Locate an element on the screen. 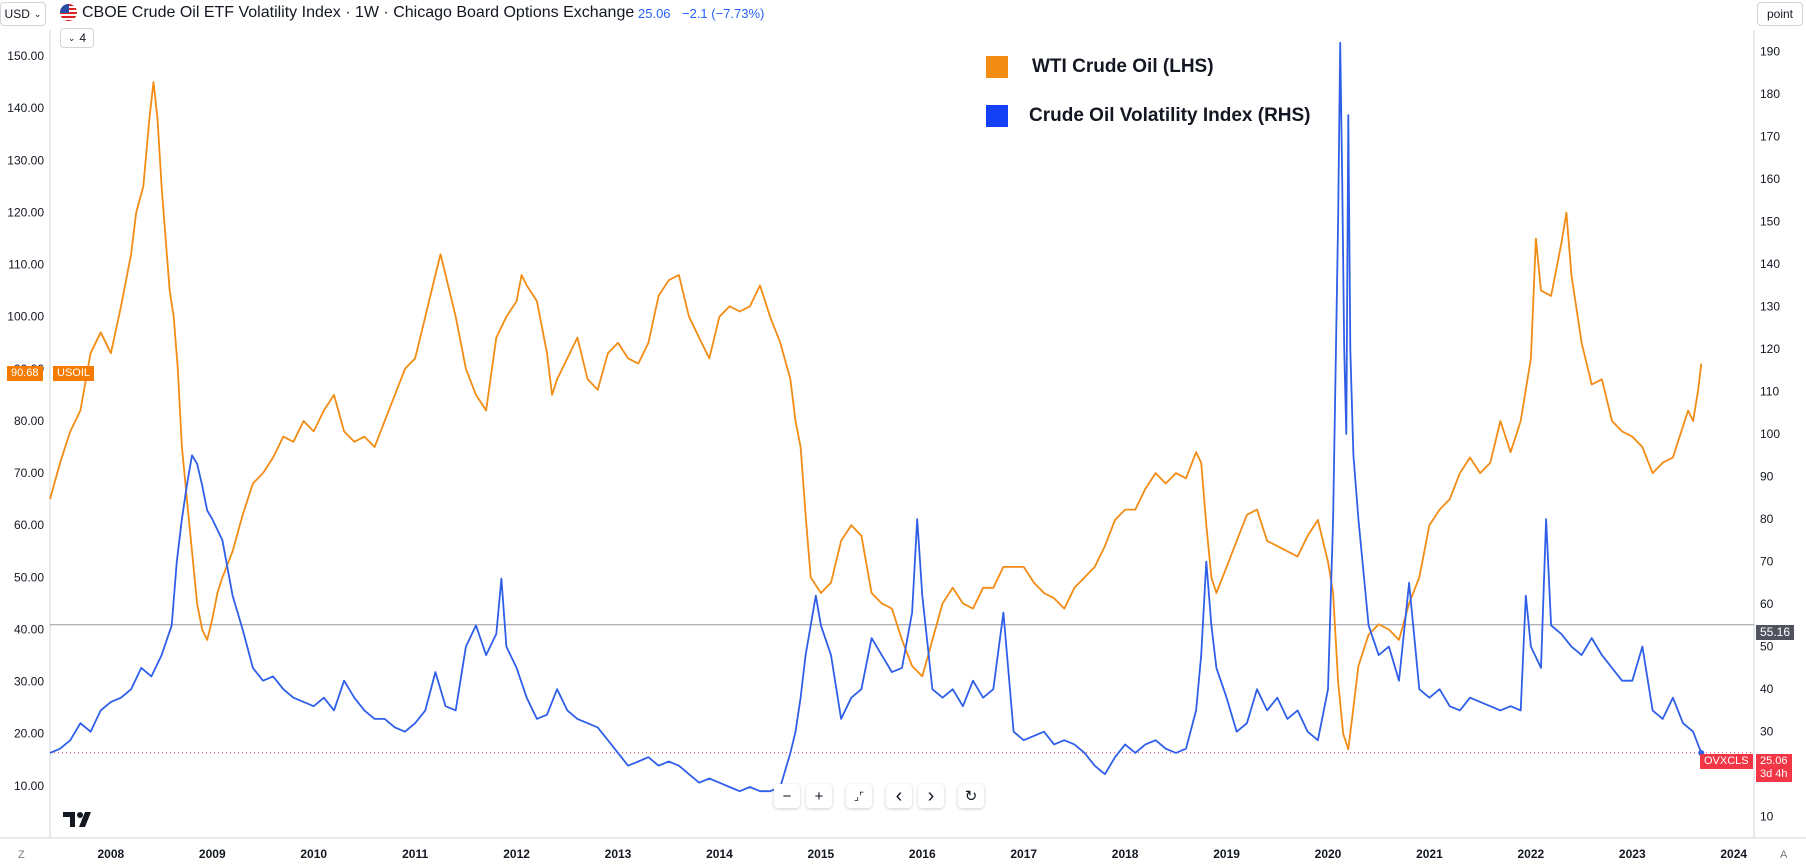  right-tick-label: 90 is located at coordinates (1767, 477).